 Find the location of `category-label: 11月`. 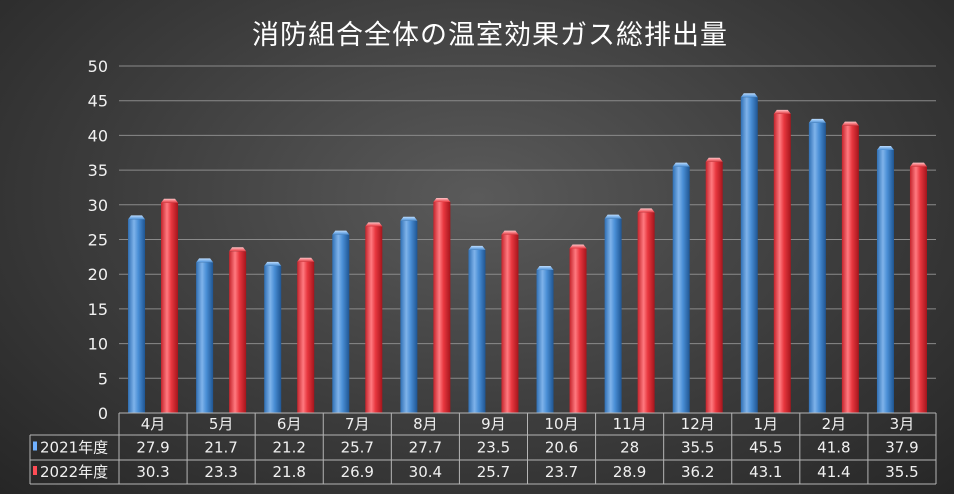

category-label: 11月 is located at coordinates (630, 424).